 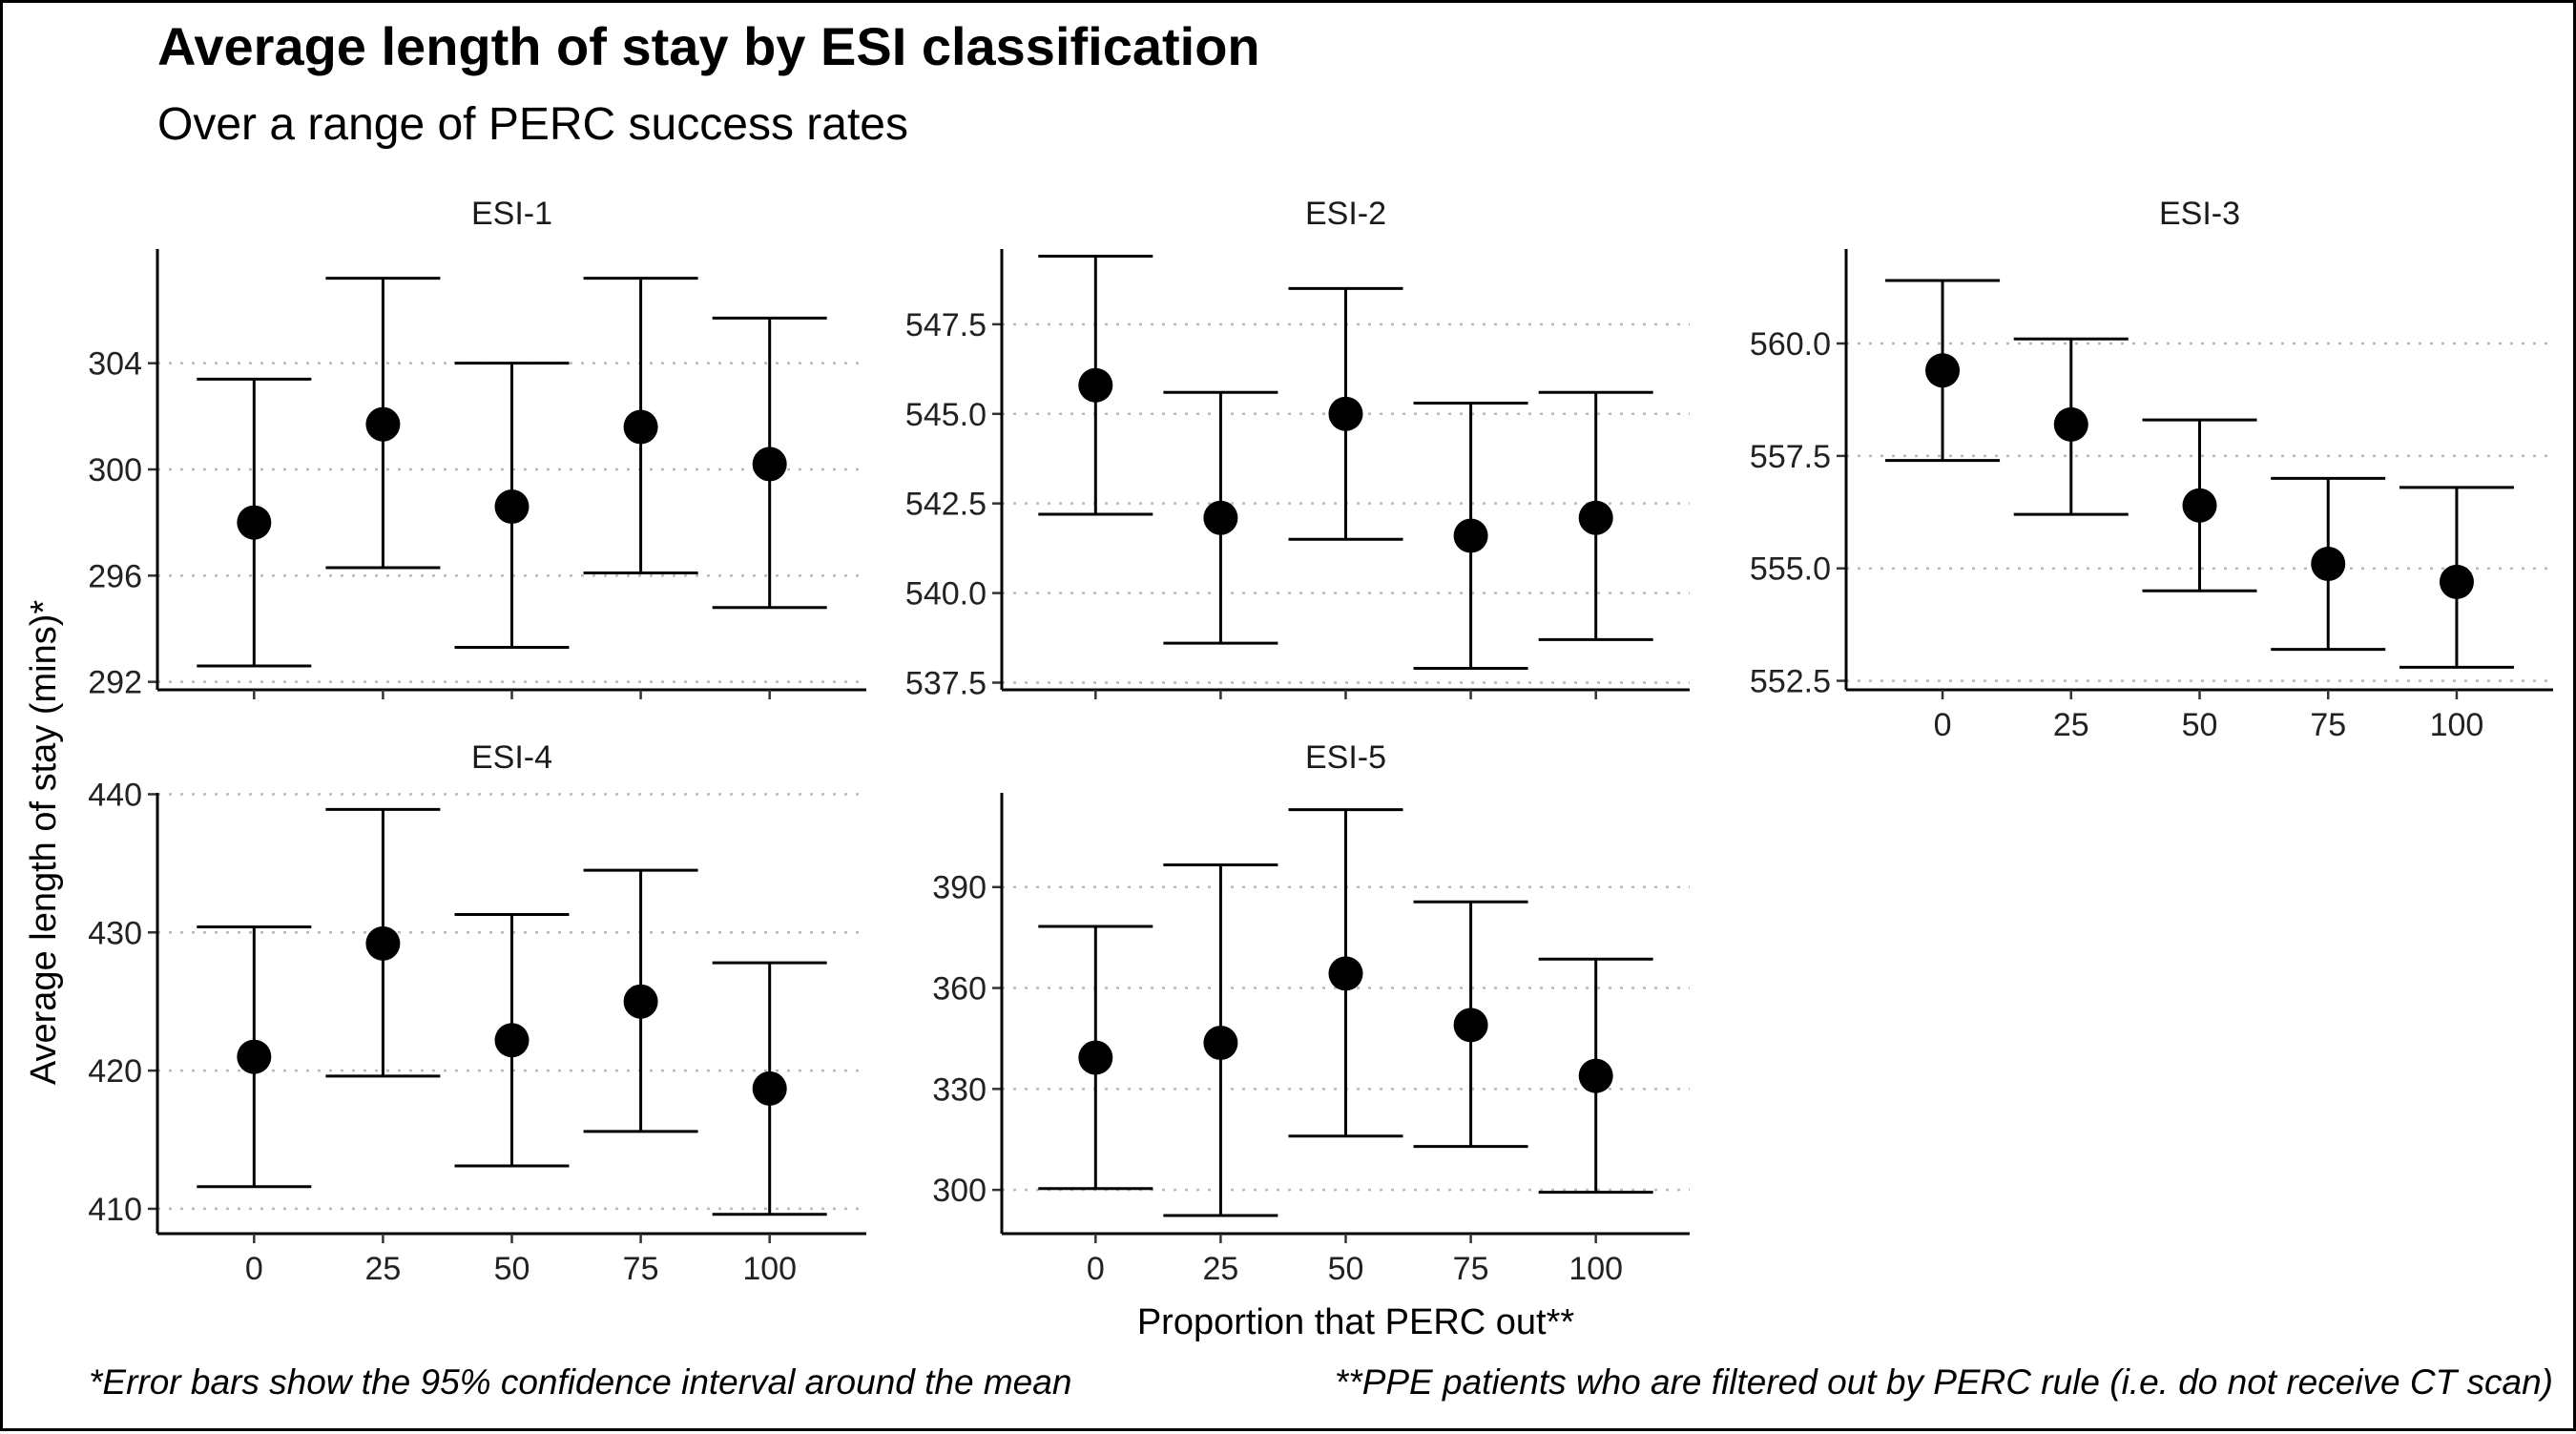 I want to click on panel-esi-3: ESI-3 552.5 555.0 557.5 560.0 0 25 50 75 100, so click(x=2151, y=469).